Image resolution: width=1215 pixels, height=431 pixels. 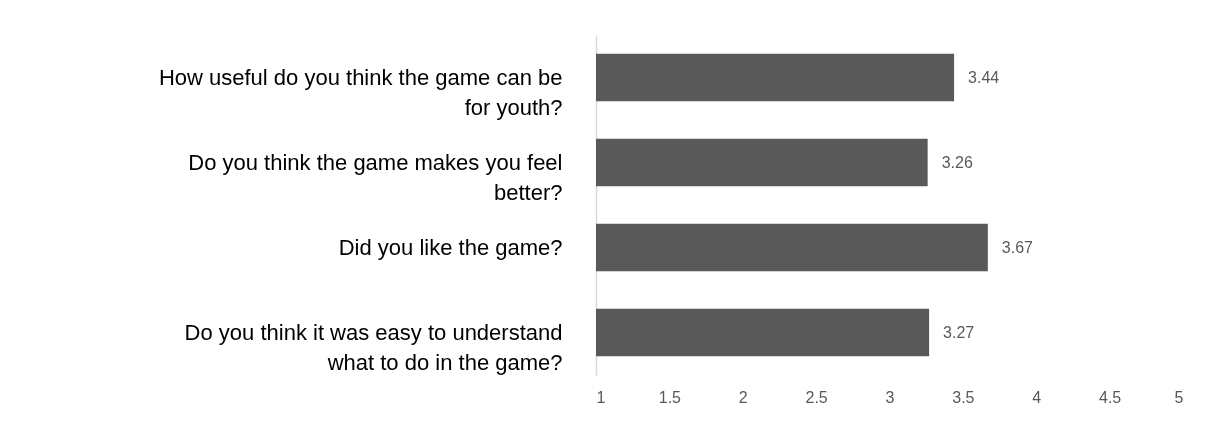 I want to click on x-tick-label: 4.5, so click(x=1110, y=397).